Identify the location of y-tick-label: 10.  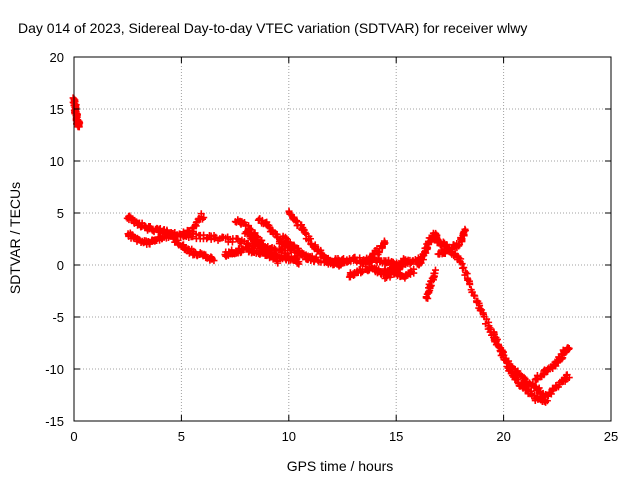
(57, 161).